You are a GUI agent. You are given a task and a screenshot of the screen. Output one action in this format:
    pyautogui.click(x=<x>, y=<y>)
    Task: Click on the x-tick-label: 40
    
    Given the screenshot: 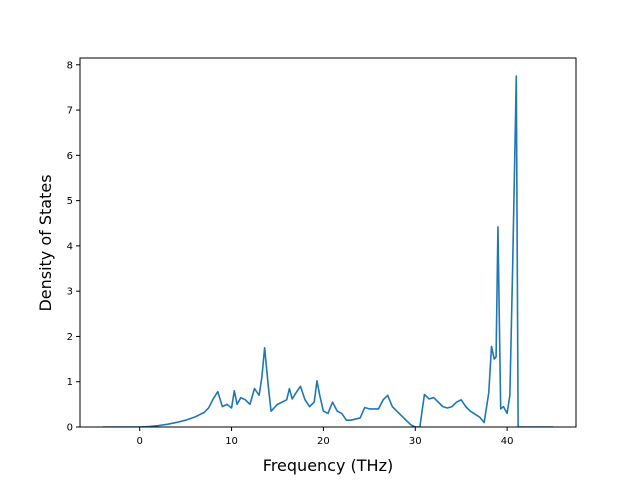 What is the action you would take?
    pyautogui.click(x=507, y=441)
    